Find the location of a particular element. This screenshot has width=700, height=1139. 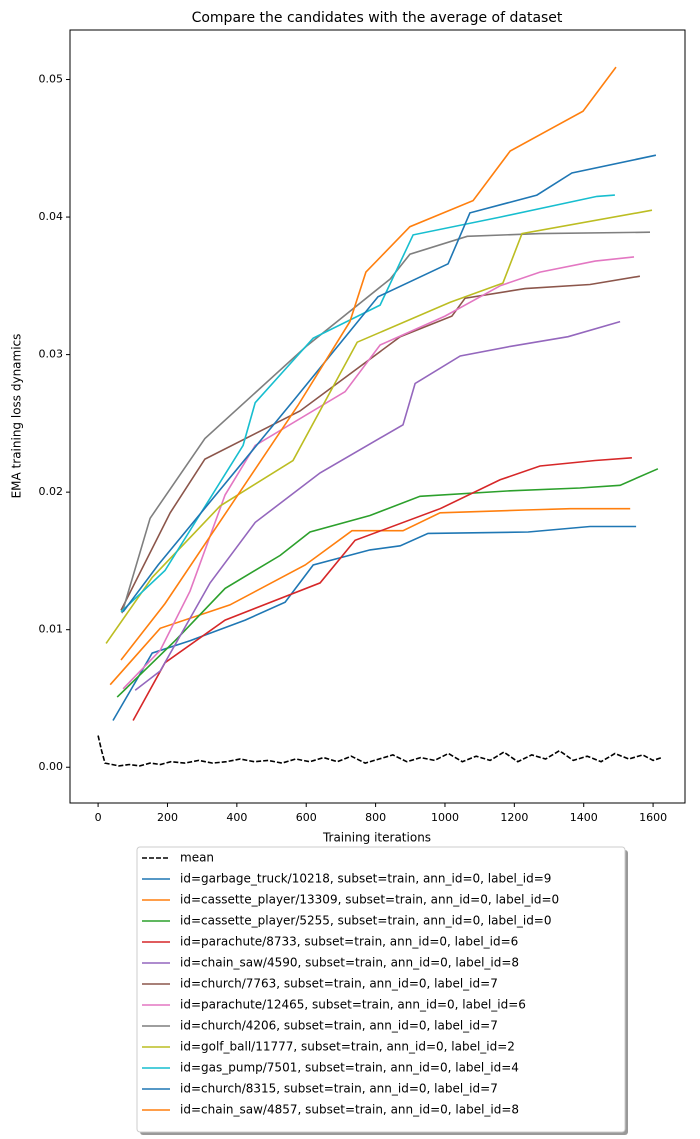

y-tick-label: 0.01 is located at coordinates (51, 629).